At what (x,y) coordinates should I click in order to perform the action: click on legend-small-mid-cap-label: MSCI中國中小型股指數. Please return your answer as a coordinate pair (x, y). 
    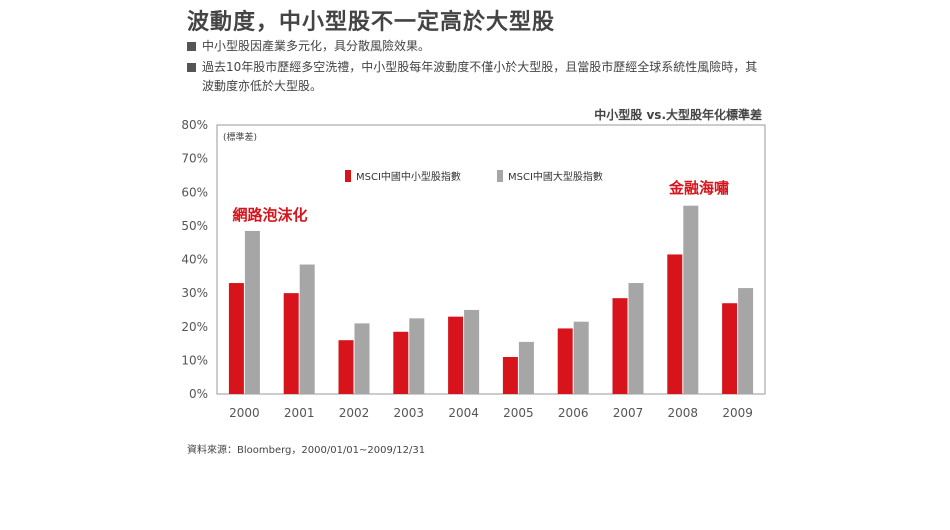
    Looking at the image, I should click on (408, 176).